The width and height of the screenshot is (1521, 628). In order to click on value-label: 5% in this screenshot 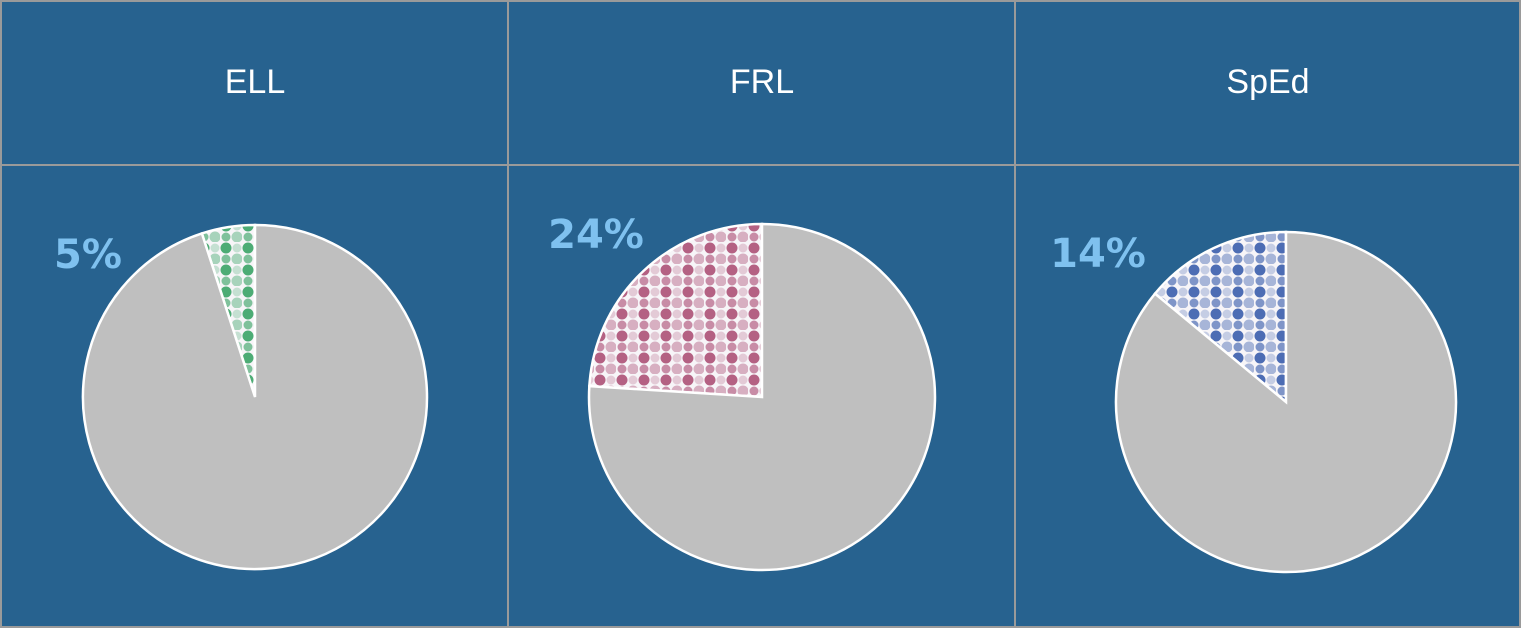, I will do `click(88, 255)`.